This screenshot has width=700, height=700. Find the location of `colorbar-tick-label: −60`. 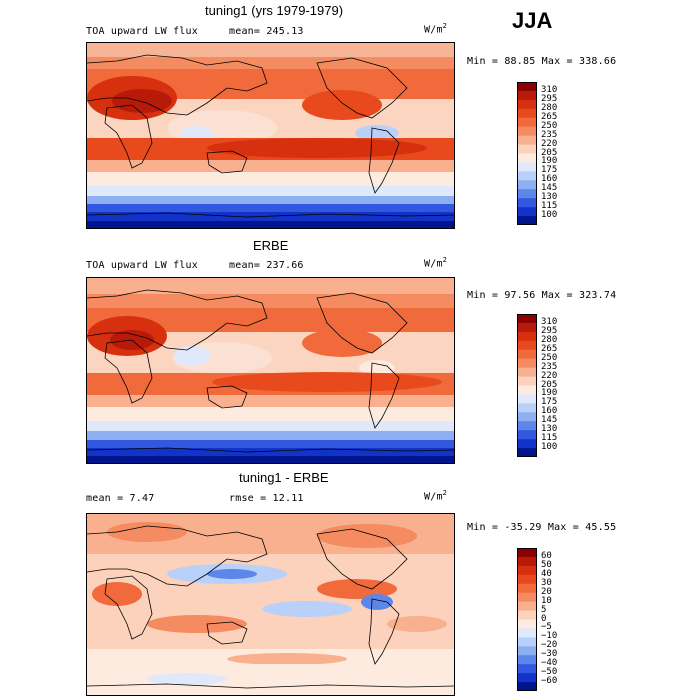

colorbar-tick-label: −60 is located at coordinates (549, 681).